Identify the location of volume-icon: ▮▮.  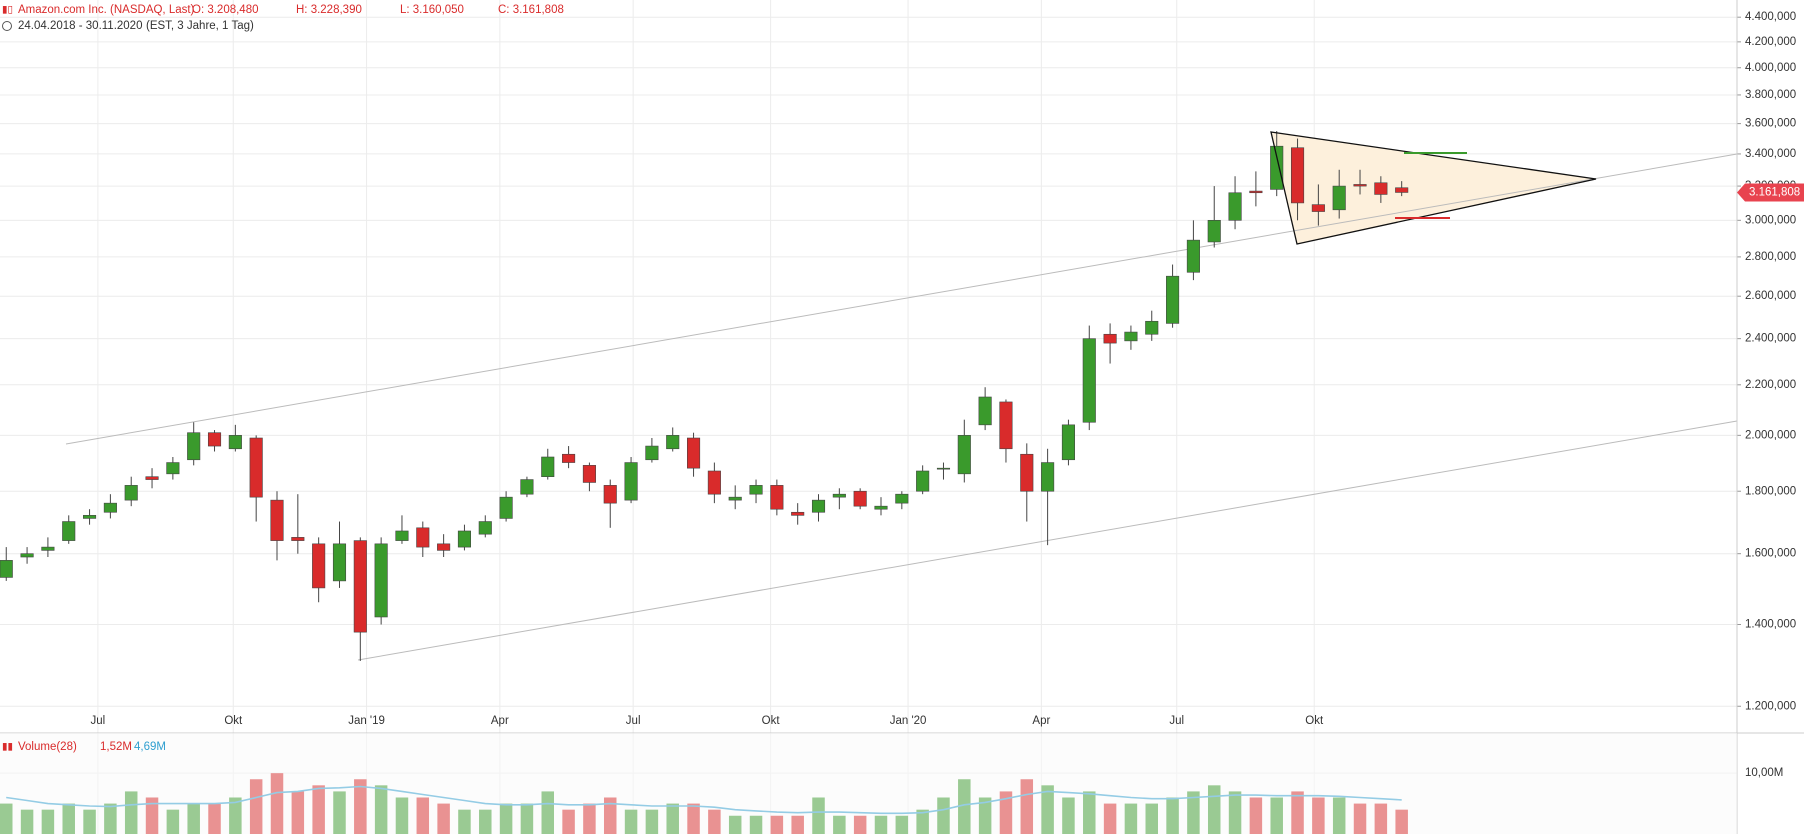
(7, 747).